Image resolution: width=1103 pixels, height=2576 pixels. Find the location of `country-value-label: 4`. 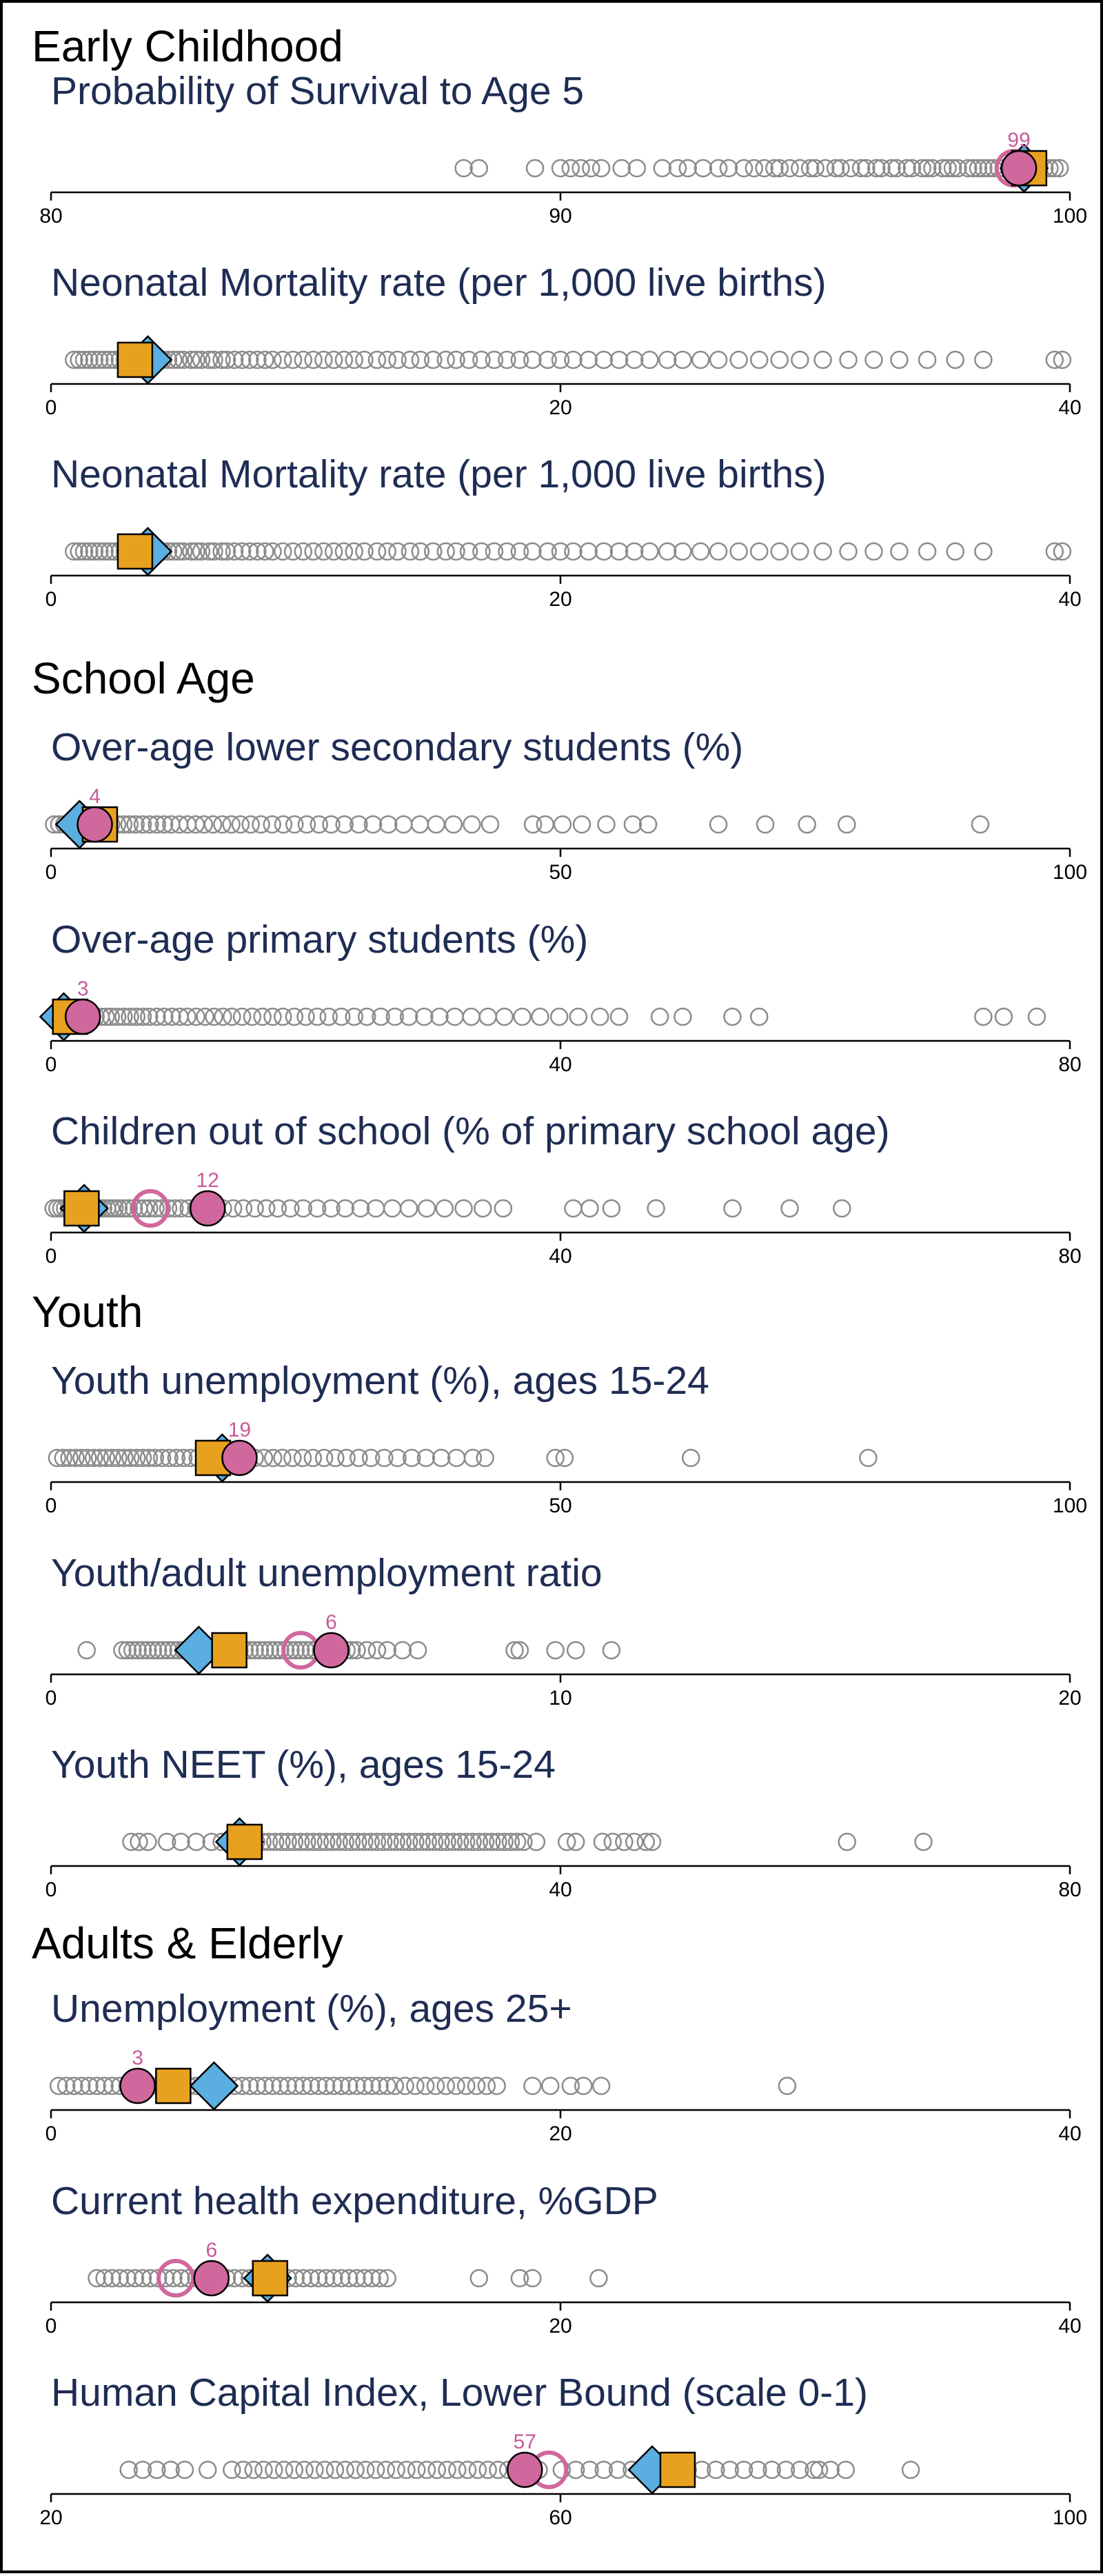

country-value-label: 4 is located at coordinates (95, 796).